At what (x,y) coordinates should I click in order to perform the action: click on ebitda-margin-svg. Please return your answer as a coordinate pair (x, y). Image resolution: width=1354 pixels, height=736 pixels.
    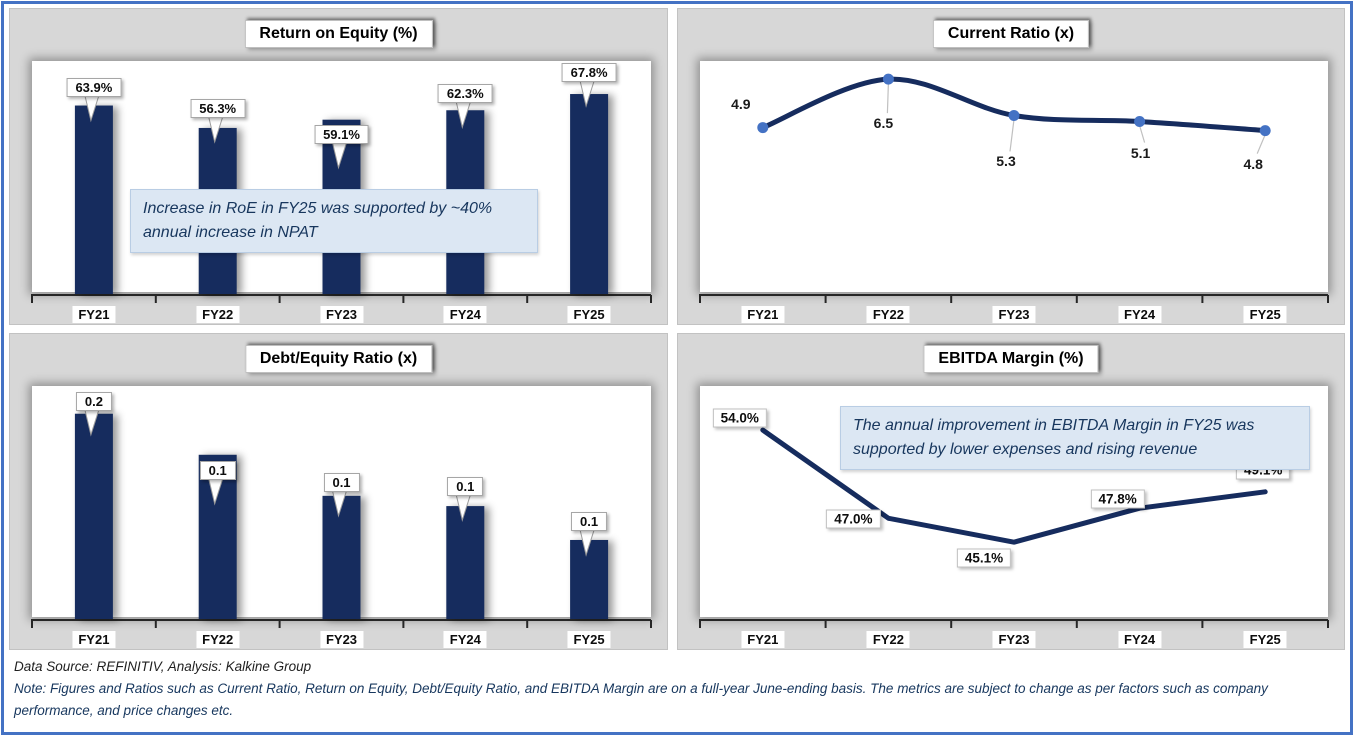
    Looking at the image, I should click on (1014, 527).